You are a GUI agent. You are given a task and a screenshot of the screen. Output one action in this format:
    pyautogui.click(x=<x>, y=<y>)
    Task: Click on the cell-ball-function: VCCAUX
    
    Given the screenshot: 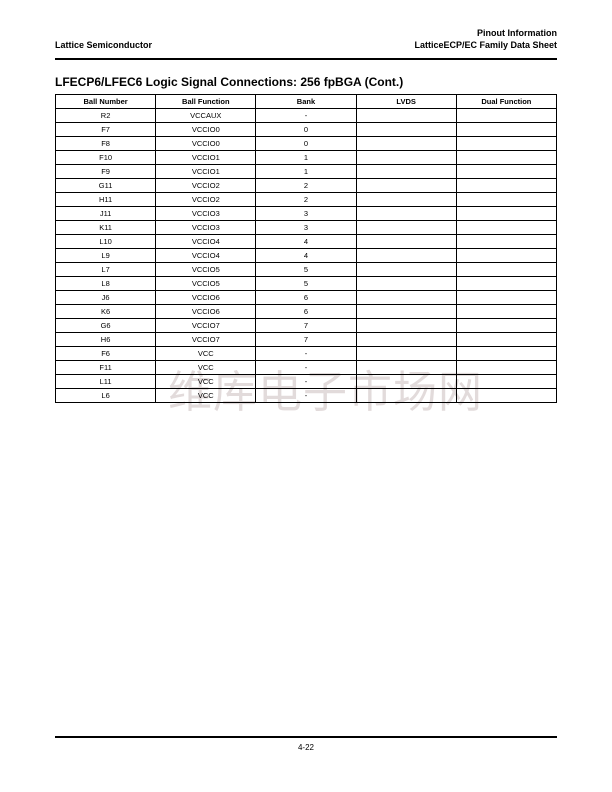 What is the action you would take?
    pyautogui.click(x=206, y=115)
    